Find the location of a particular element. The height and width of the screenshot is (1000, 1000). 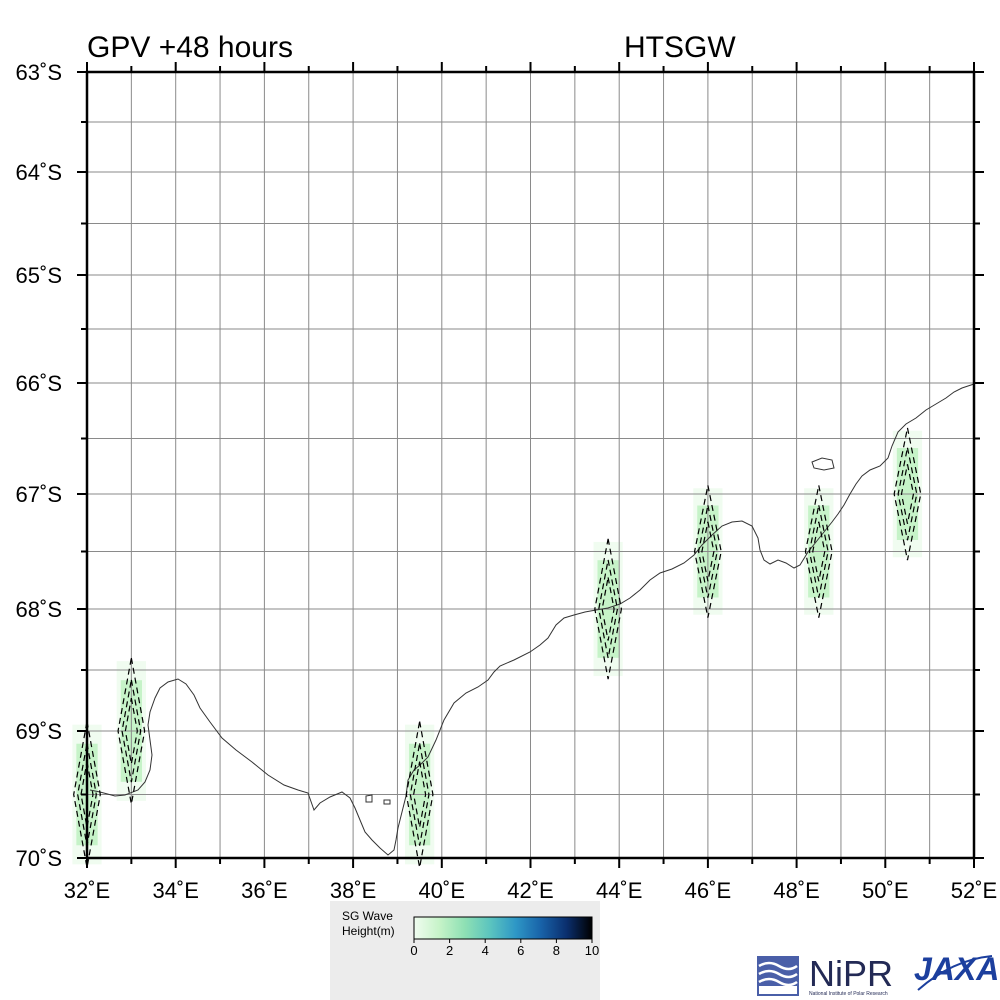

colorbar-ramp is located at coordinates (503, 928).